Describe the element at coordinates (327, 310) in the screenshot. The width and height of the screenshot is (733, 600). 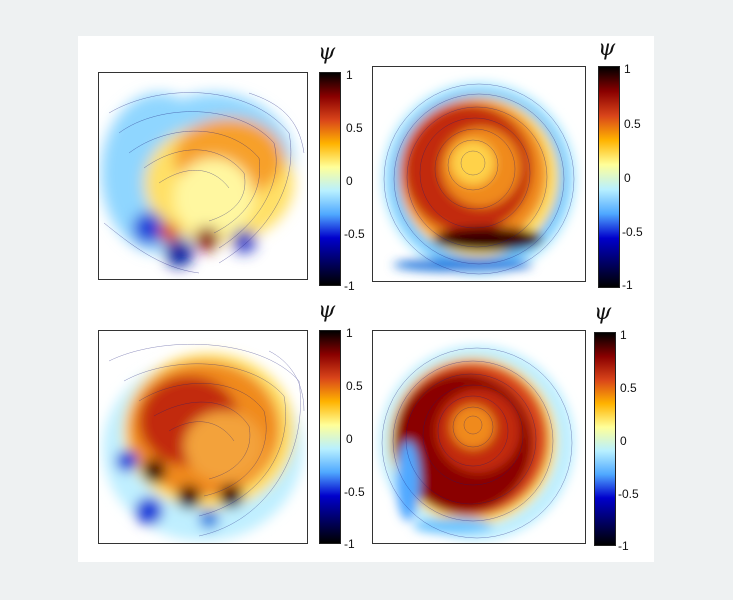
I see `colorbar-label-bottom-left: ψ` at that location.